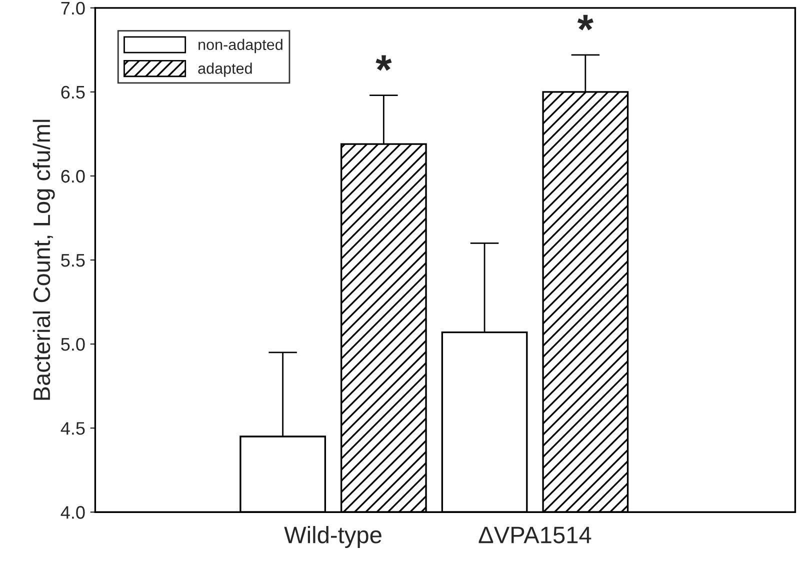 This screenshot has width=800, height=564. What do you see at coordinates (72, 512) in the screenshot?
I see `y-tick-label: 4.0` at bounding box center [72, 512].